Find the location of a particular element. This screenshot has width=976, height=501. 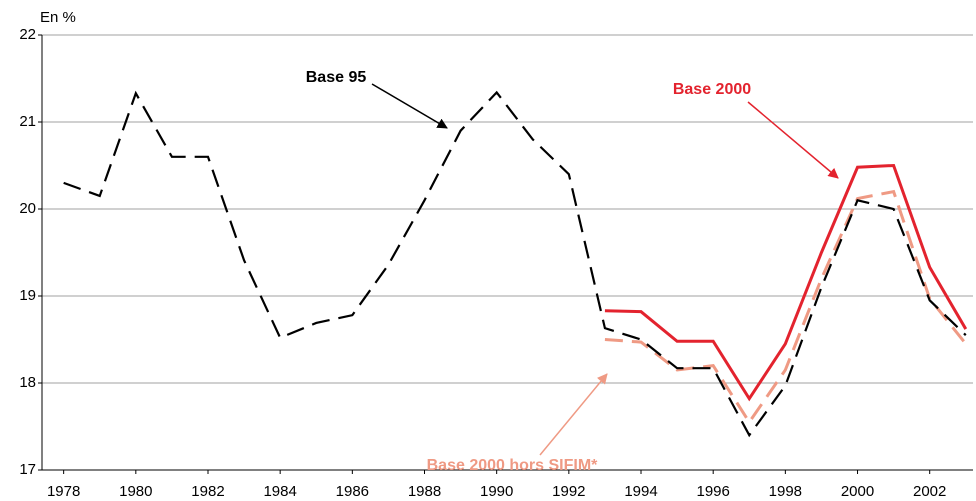

y-axis-label: En % is located at coordinates (58, 17).